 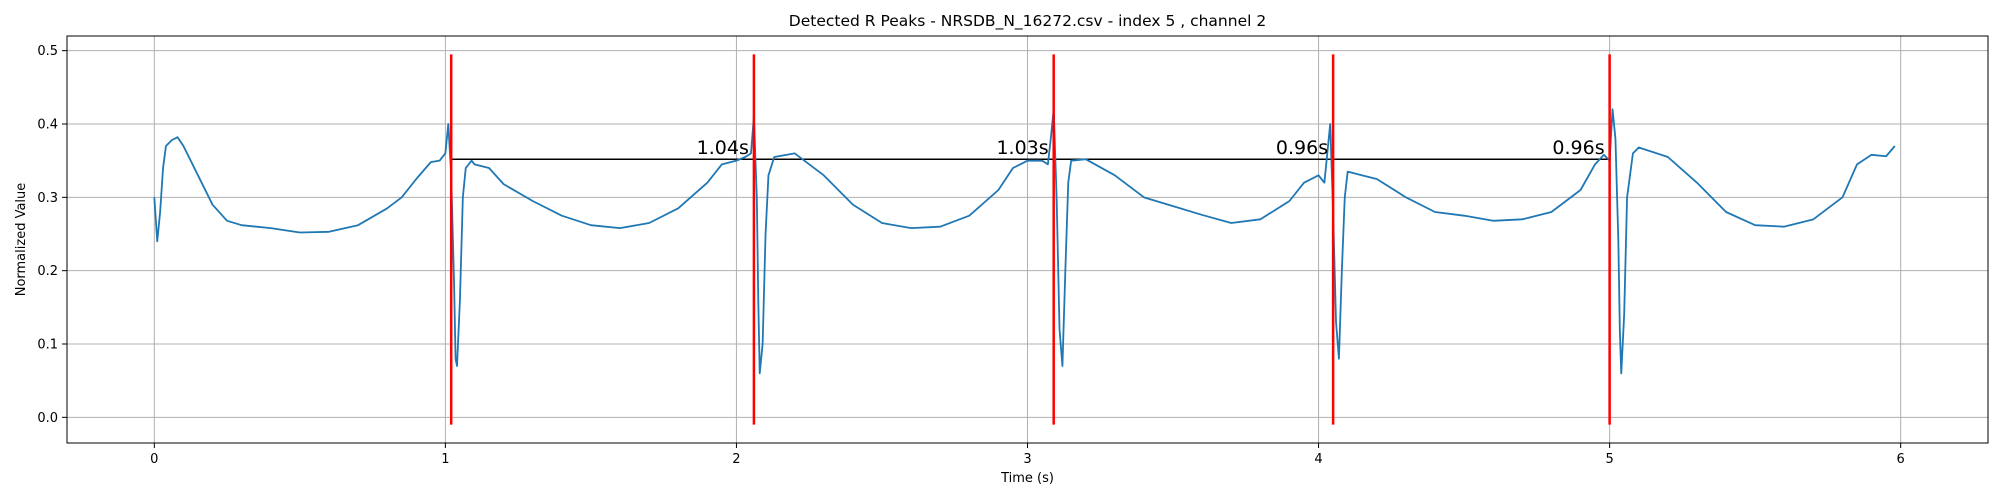 What do you see at coordinates (736, 459) in the screenshot?
I see `x-tick-label: 2` at bounding box center [736, 459].